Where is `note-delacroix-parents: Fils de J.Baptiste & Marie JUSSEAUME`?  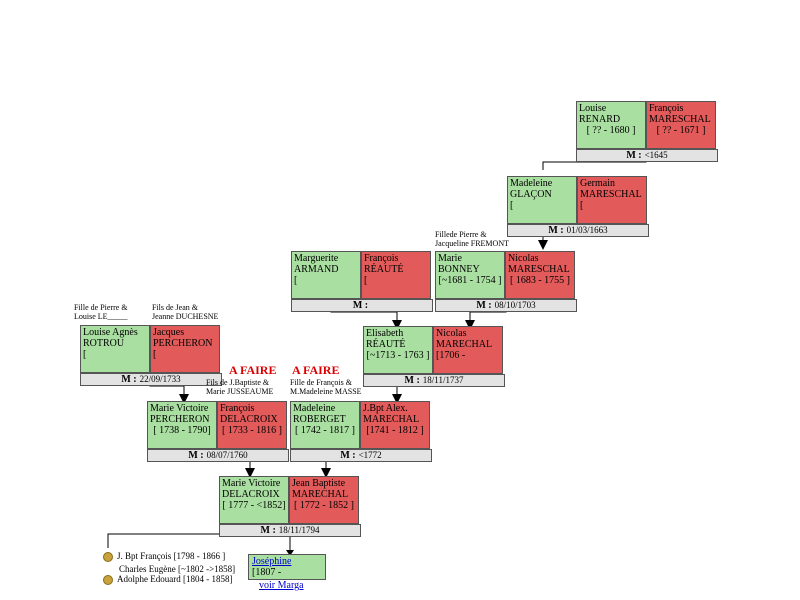
note-delacroix-parents: Fils de J.Baptiste & Marie JUSSEAUME is located at coordinates (240, 387).